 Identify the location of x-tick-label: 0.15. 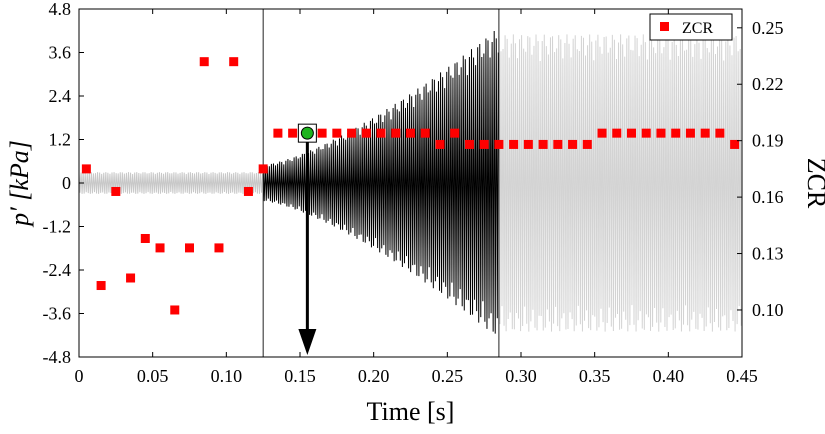
(300, 376).